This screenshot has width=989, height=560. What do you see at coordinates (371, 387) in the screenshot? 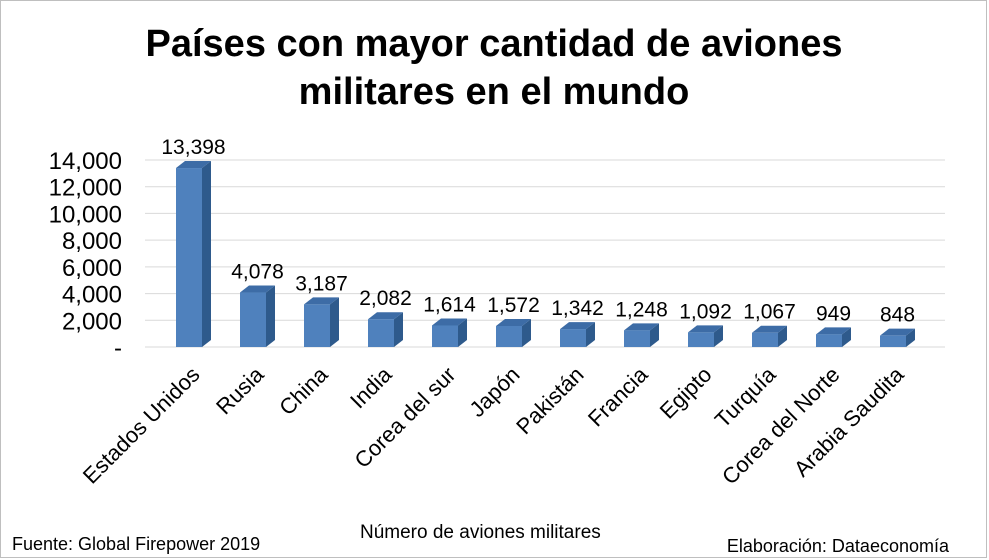
I see `x-tick-label: India` at bounding box center [371, 387].